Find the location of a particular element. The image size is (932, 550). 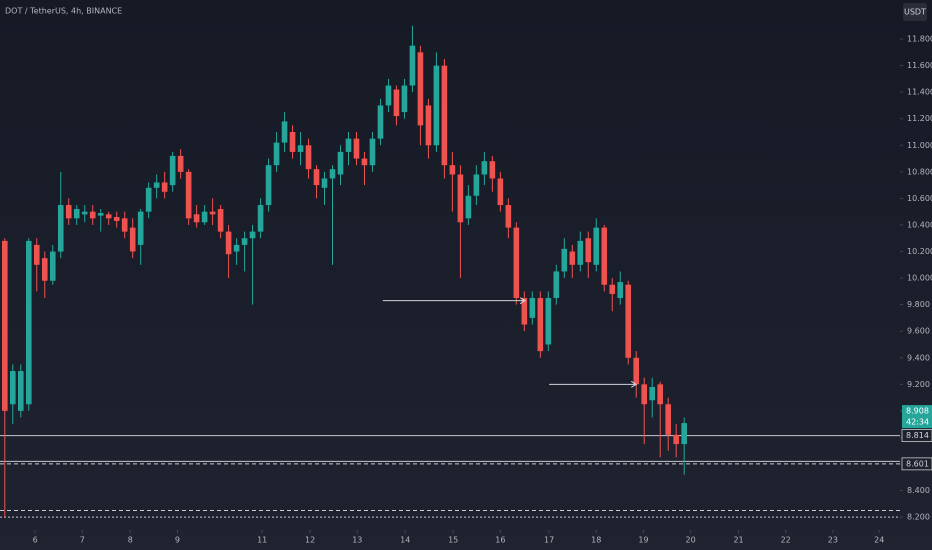

price-label: 8.814 is located at coordinates (917, 435).